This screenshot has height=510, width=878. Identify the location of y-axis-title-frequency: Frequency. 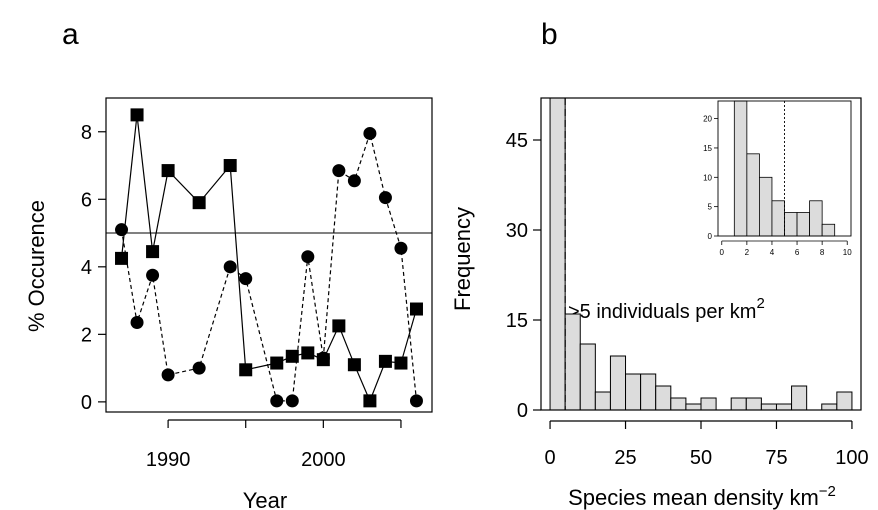
(462, 259).